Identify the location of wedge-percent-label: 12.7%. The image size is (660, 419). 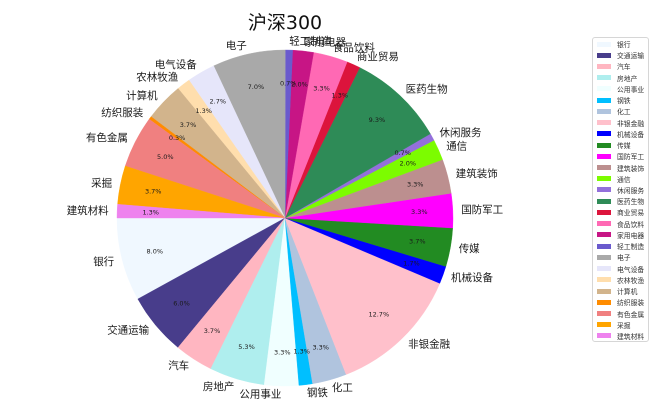
(378, 314).